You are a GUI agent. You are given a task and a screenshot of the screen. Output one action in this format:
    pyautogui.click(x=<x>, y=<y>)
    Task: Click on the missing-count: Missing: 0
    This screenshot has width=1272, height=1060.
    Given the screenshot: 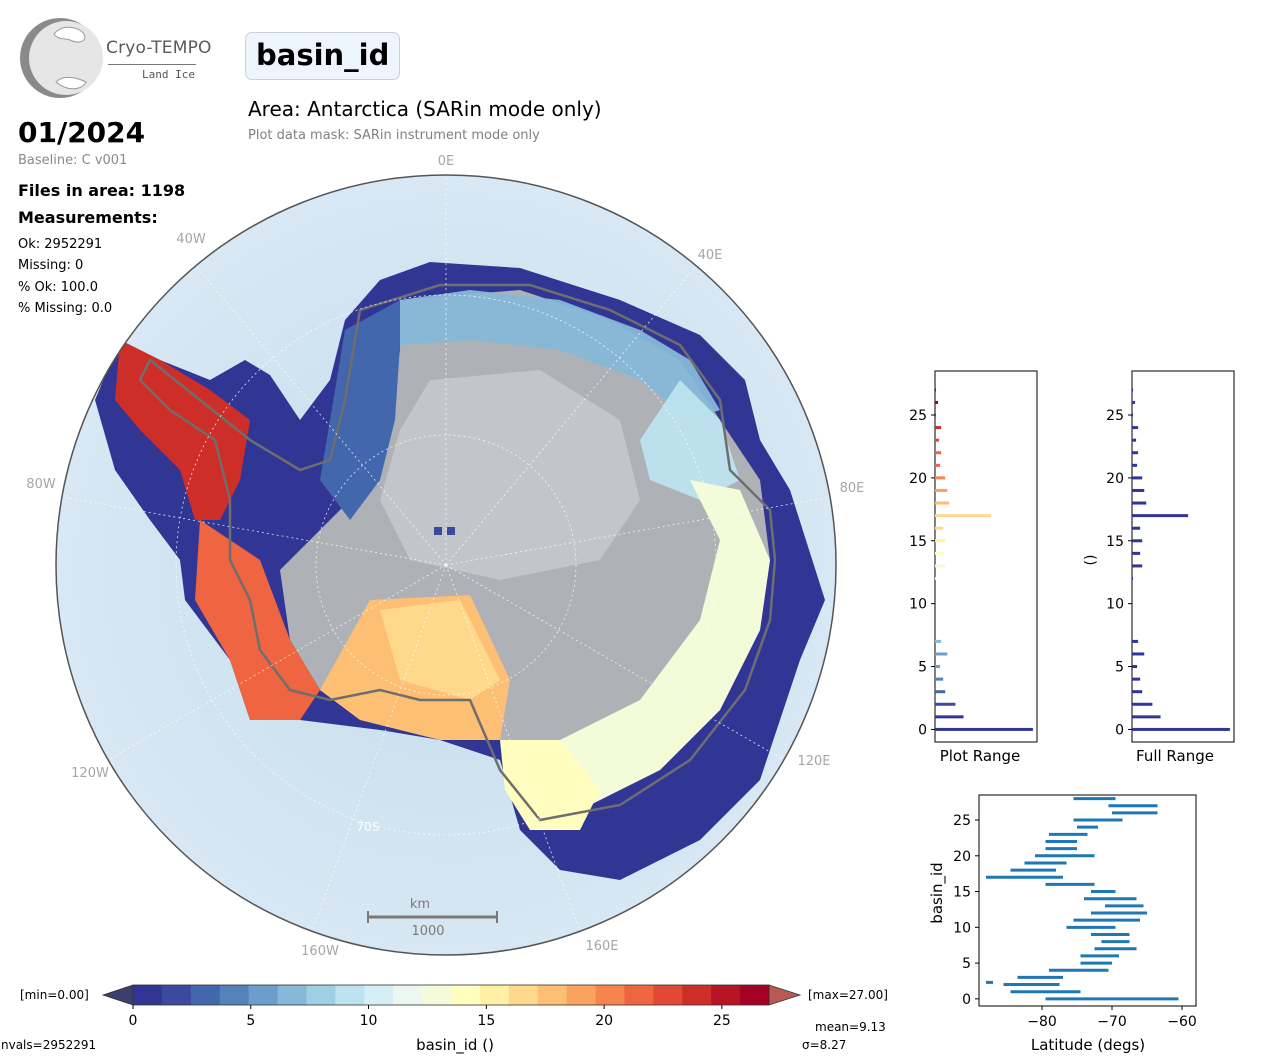 What is the action you would take?
    pyautogui.click(x=51, y=265)
    